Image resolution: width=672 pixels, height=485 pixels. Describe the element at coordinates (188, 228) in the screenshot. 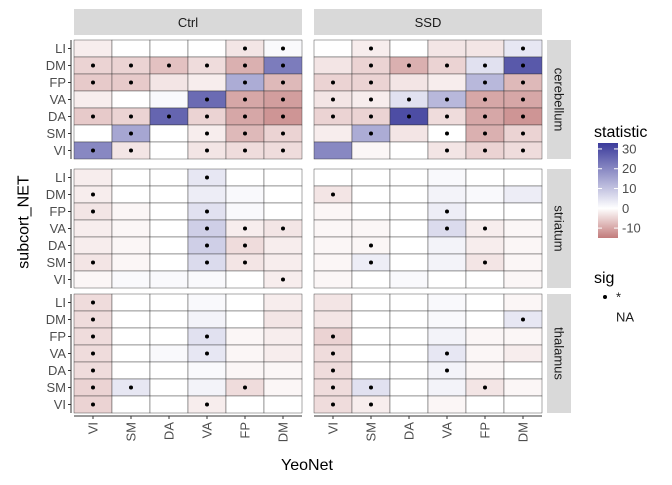

I see `panel-ctrl-striatum` at that location.